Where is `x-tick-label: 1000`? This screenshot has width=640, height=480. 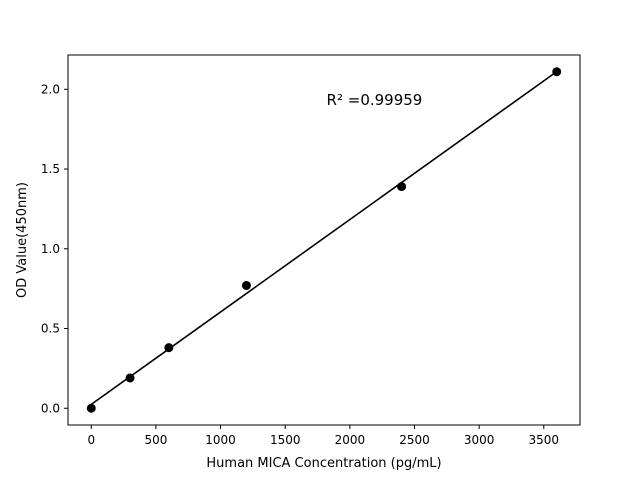 x-tick-label: 1000 is located at coordinates (220, 440).